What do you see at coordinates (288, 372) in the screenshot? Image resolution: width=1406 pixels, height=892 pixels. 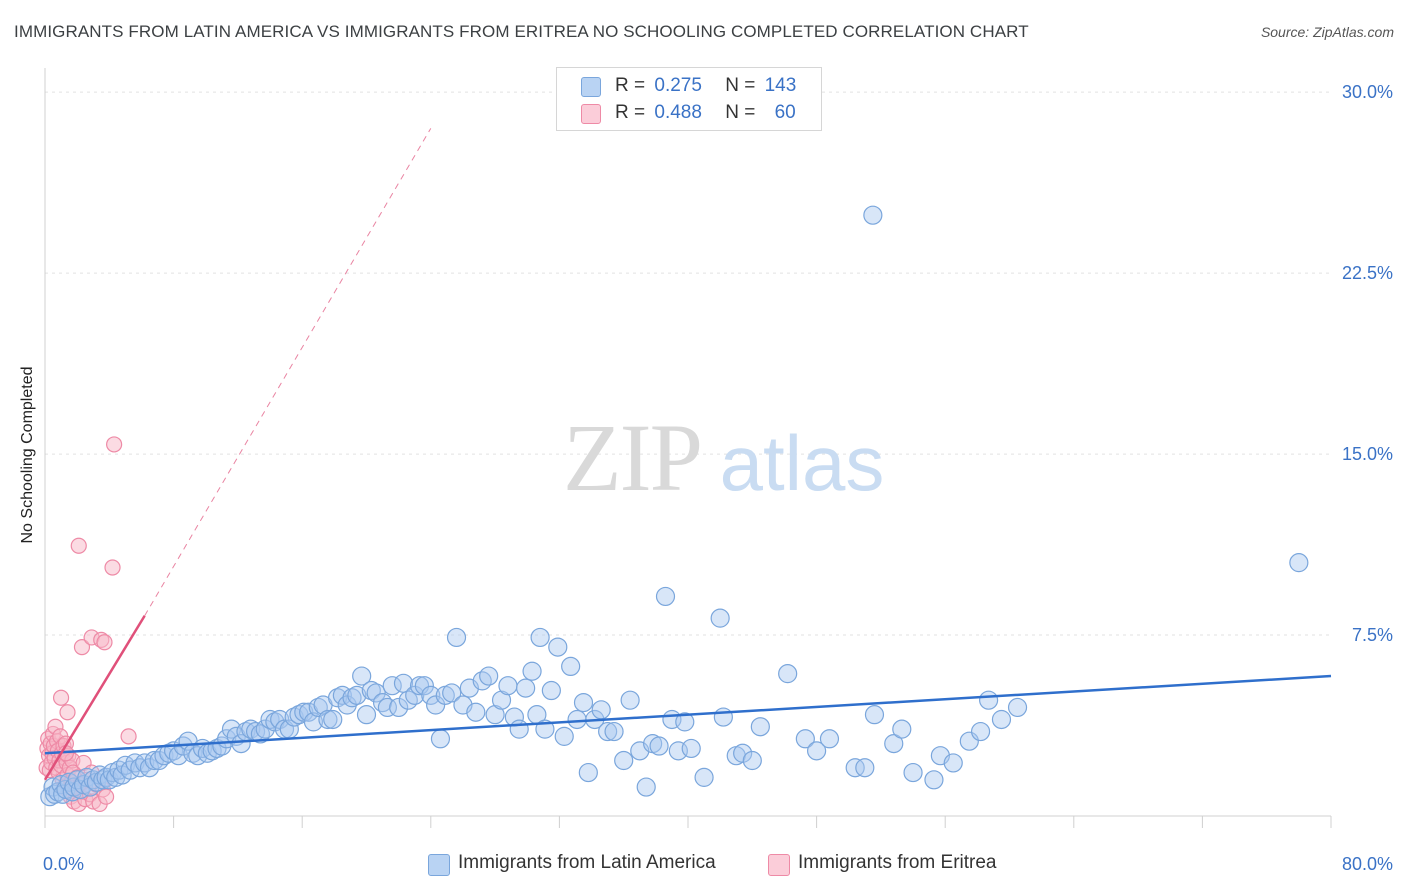 I see `eritrea-trend-extension` at bounding box center [288, 372].